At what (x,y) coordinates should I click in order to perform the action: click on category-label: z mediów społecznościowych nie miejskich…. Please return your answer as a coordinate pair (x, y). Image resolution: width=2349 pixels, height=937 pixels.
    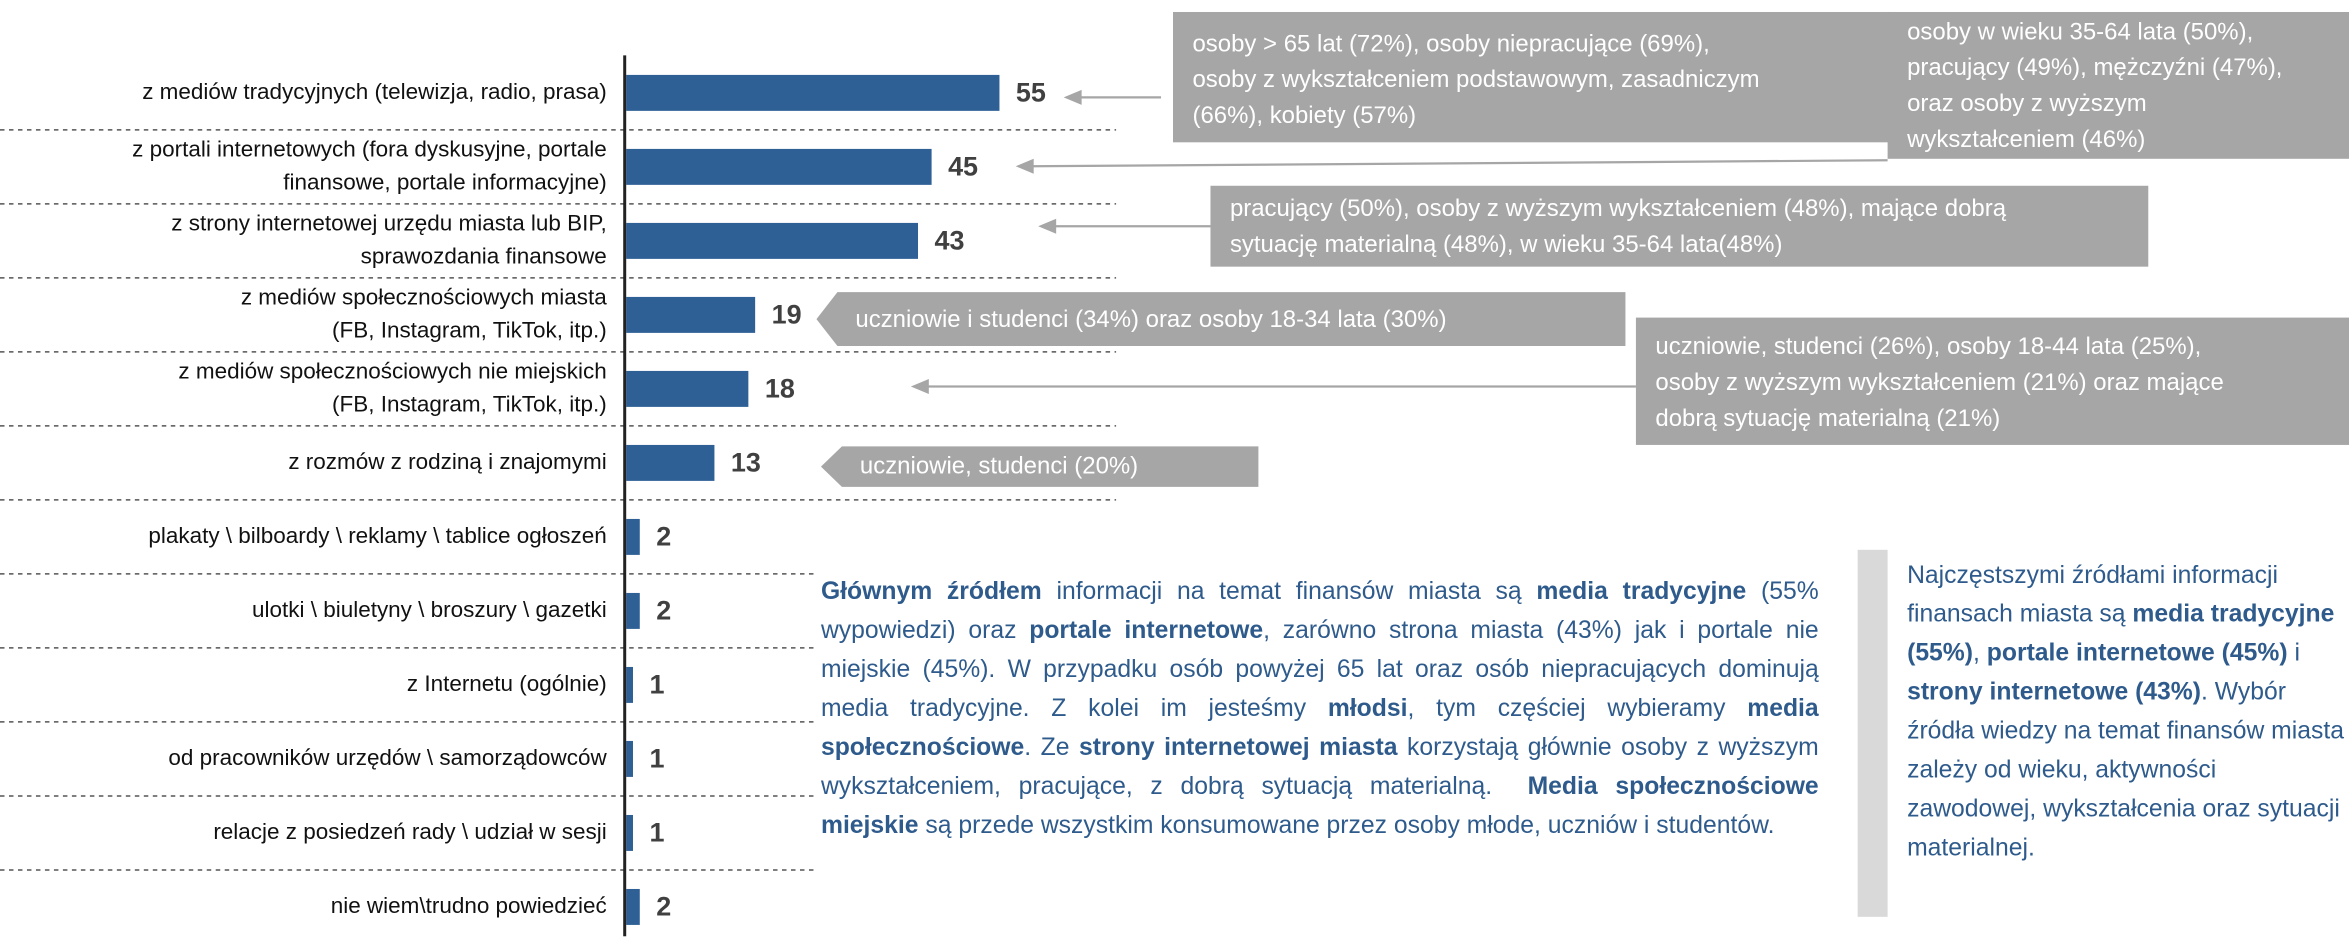
    Looking at the image, I should click on (392, 387).